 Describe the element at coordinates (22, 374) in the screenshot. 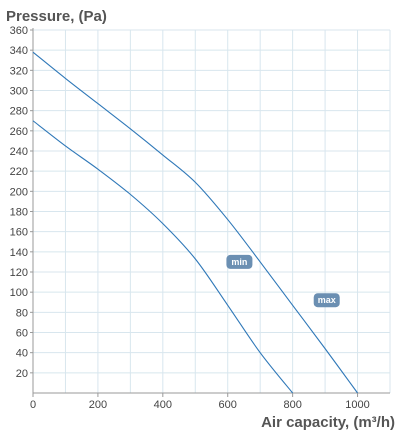

I see `y-tick-label: 20` at that location.